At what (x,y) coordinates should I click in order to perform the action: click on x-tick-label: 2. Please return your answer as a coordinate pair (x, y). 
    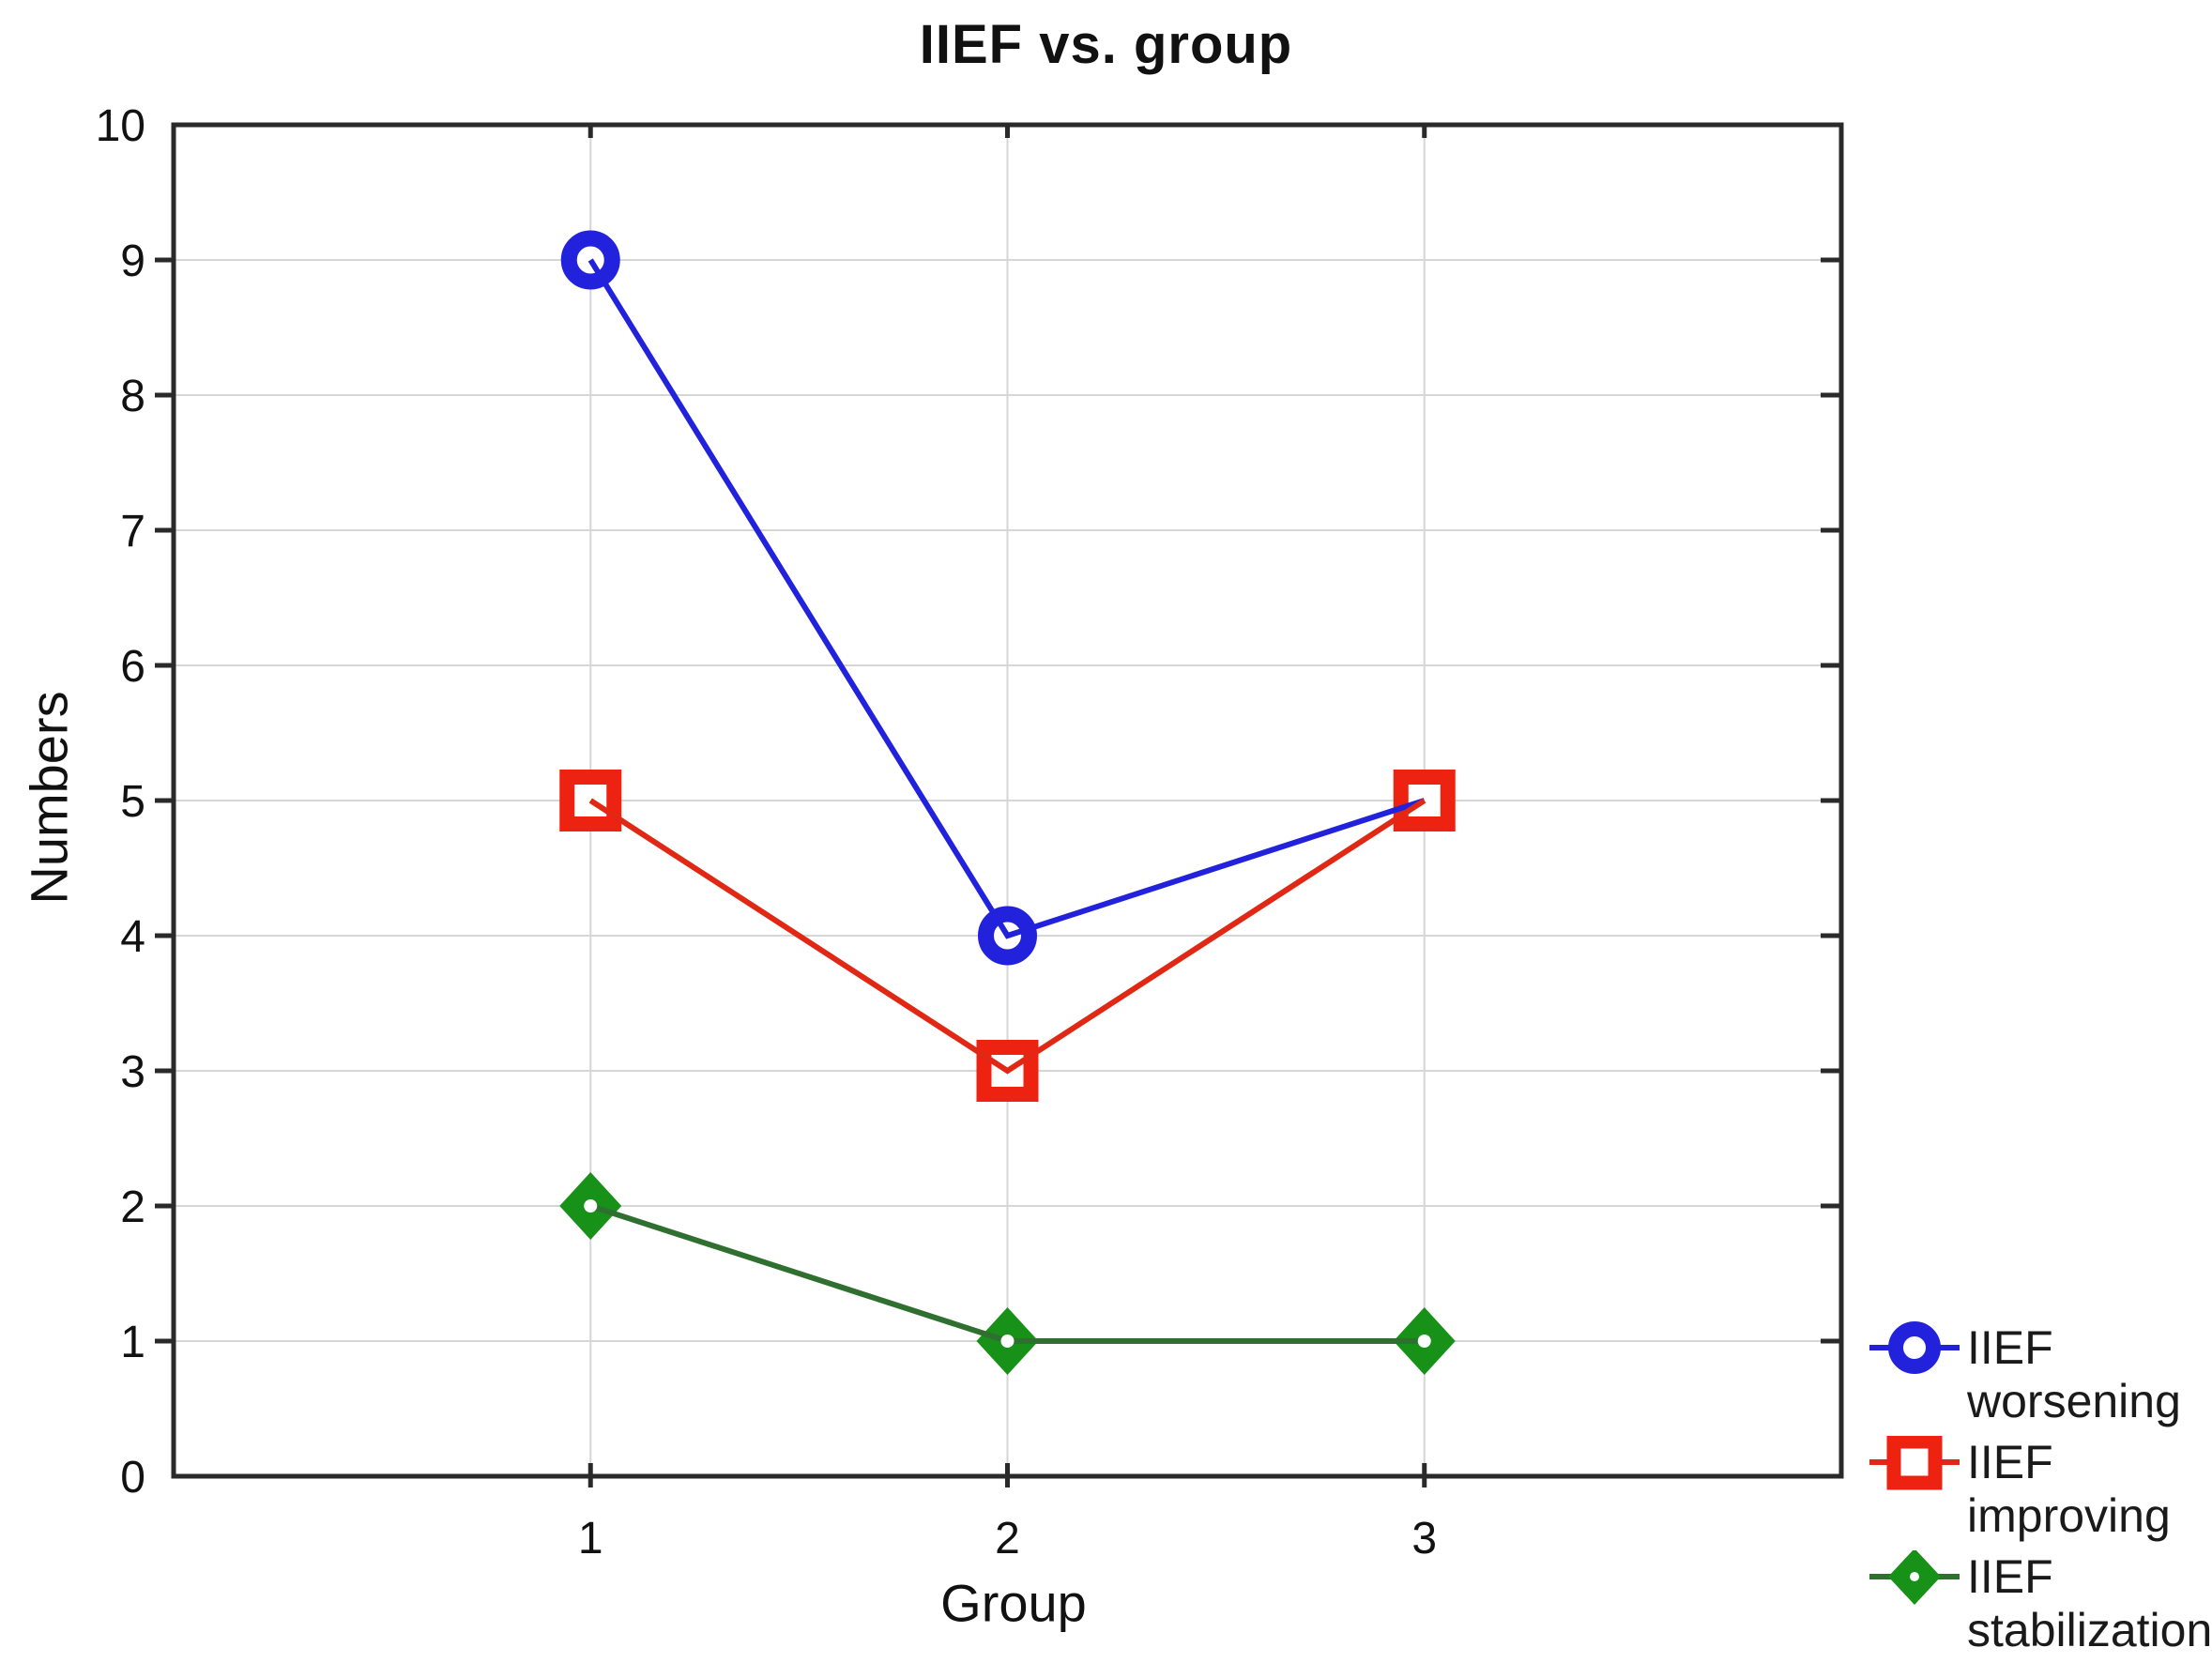
    Looking at the image, I should click on (1007, 1539).